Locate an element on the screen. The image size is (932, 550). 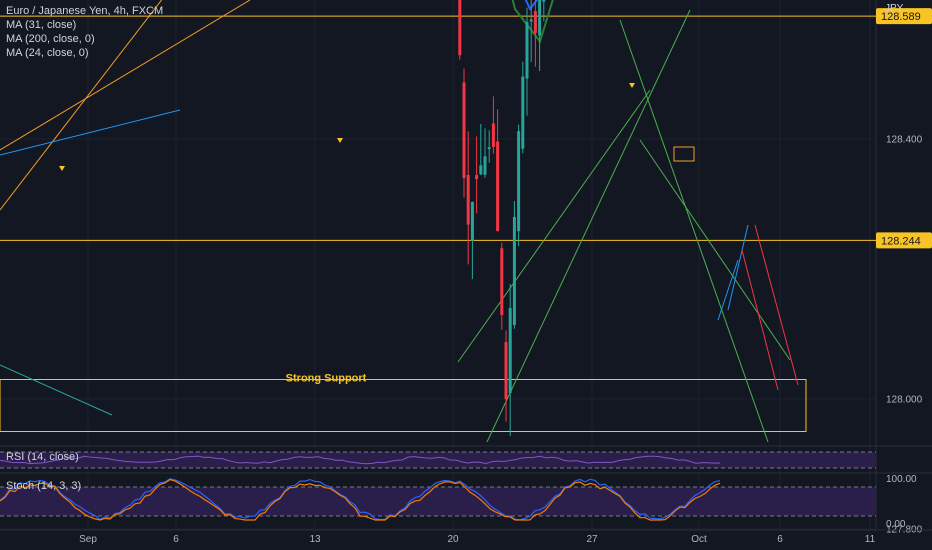
stoch-d-line is located at coordinates (360, 499).